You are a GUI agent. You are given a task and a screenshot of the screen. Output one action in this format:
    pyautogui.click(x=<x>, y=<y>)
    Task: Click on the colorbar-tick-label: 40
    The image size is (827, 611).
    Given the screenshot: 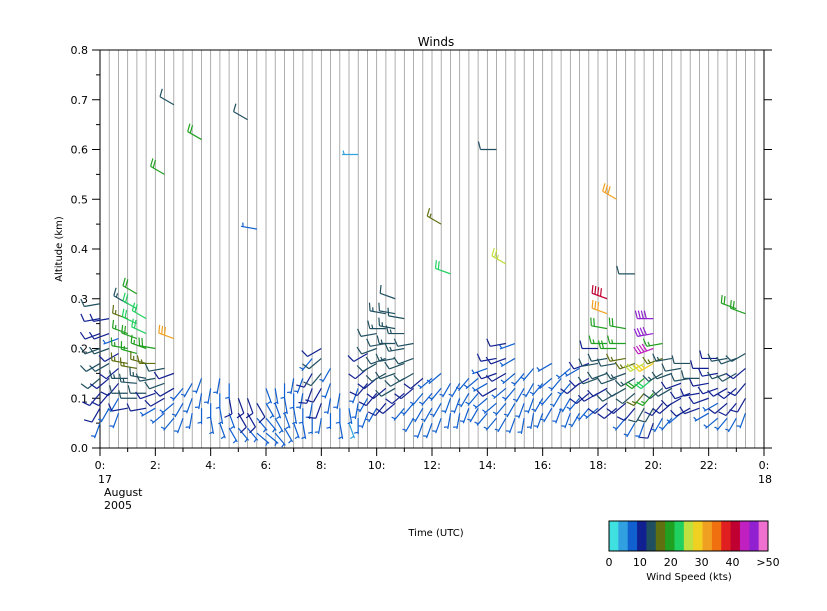 What is the action you would take?
    pyautogui.click(x=732, y=562)
    